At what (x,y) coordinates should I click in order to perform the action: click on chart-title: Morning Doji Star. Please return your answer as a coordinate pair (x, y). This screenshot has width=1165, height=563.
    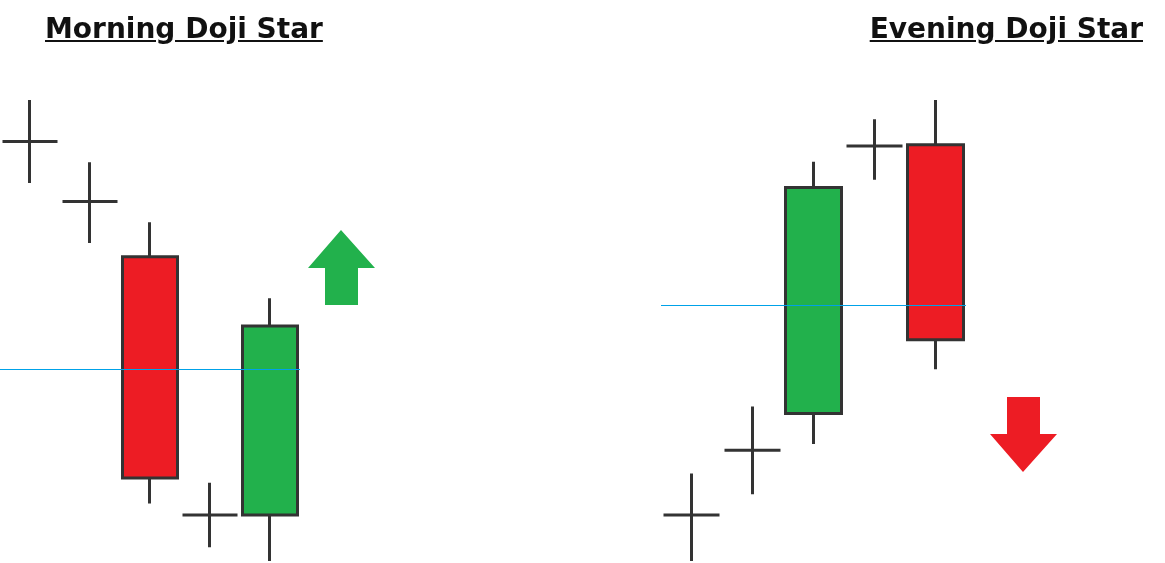
    Looking at the image, I should click on (184, 28).